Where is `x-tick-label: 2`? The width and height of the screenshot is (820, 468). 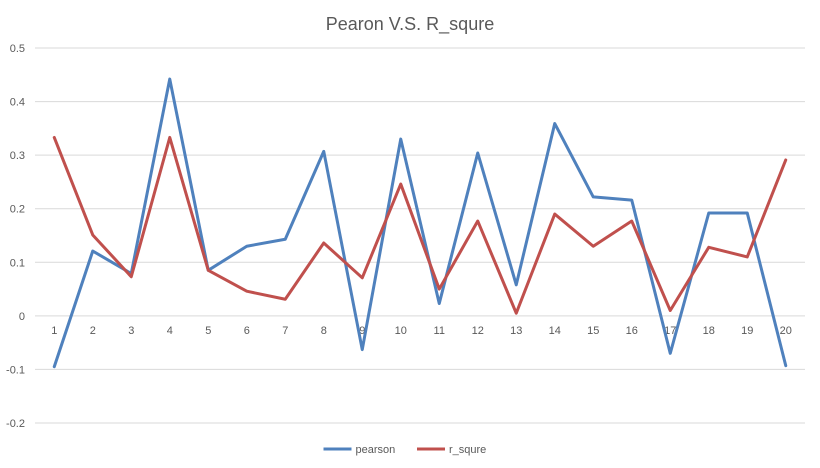
x-tick-label: 2 is located at coordinates (93, 331).